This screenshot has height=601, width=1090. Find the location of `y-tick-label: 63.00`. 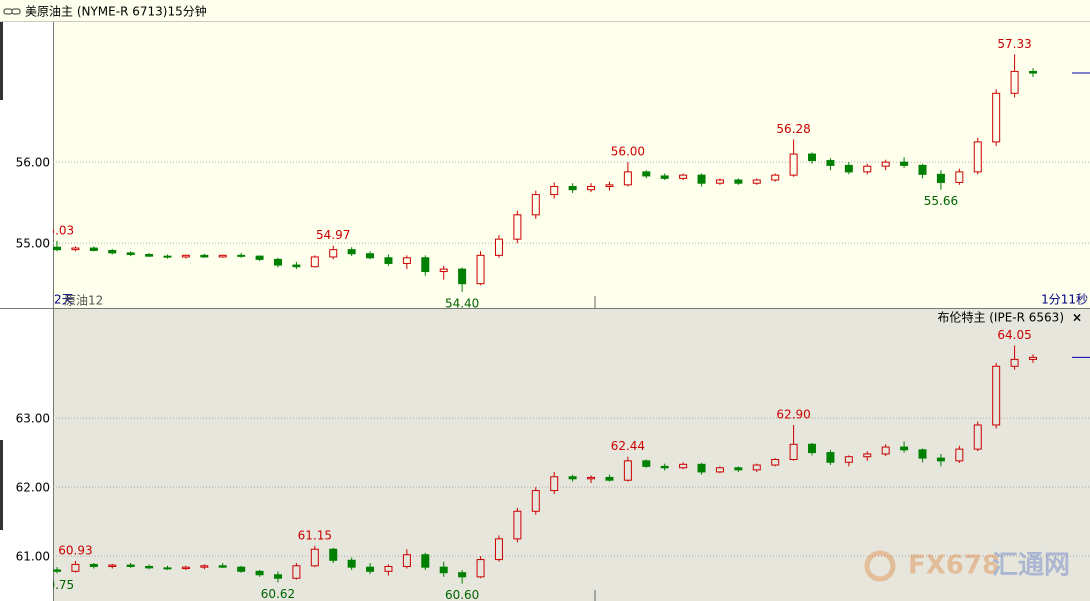

y-tick-label: 63.00 is located at coordinates (33, 419).